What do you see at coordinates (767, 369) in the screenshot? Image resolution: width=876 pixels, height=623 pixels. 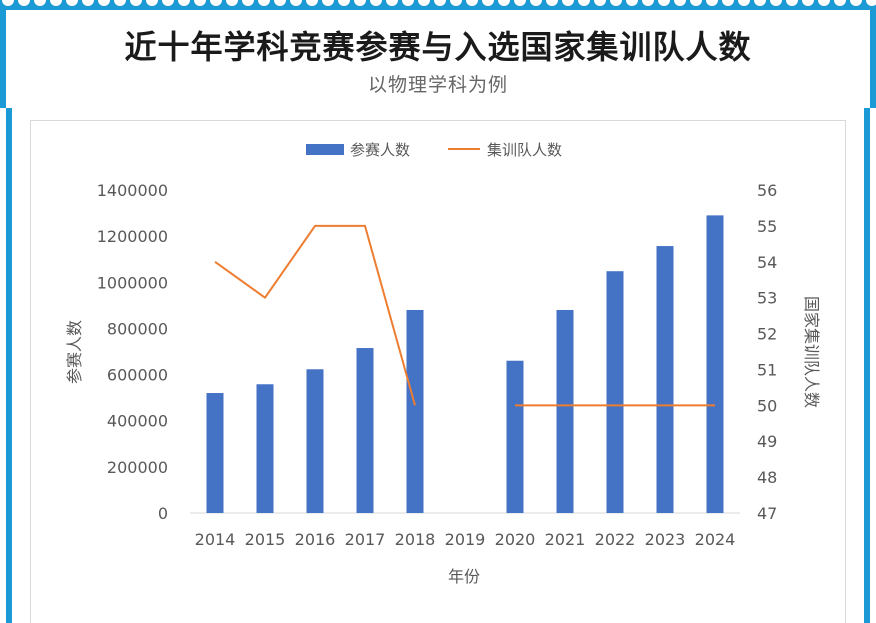 I see `y2-tick-label: 51` at bounding box center [767, 369].